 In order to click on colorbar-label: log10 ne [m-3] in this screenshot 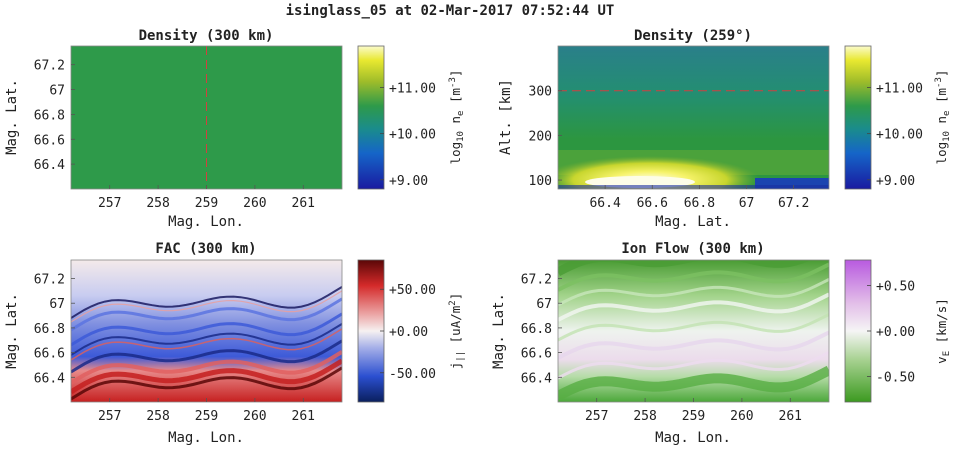, I will do `click(943, 117)`.